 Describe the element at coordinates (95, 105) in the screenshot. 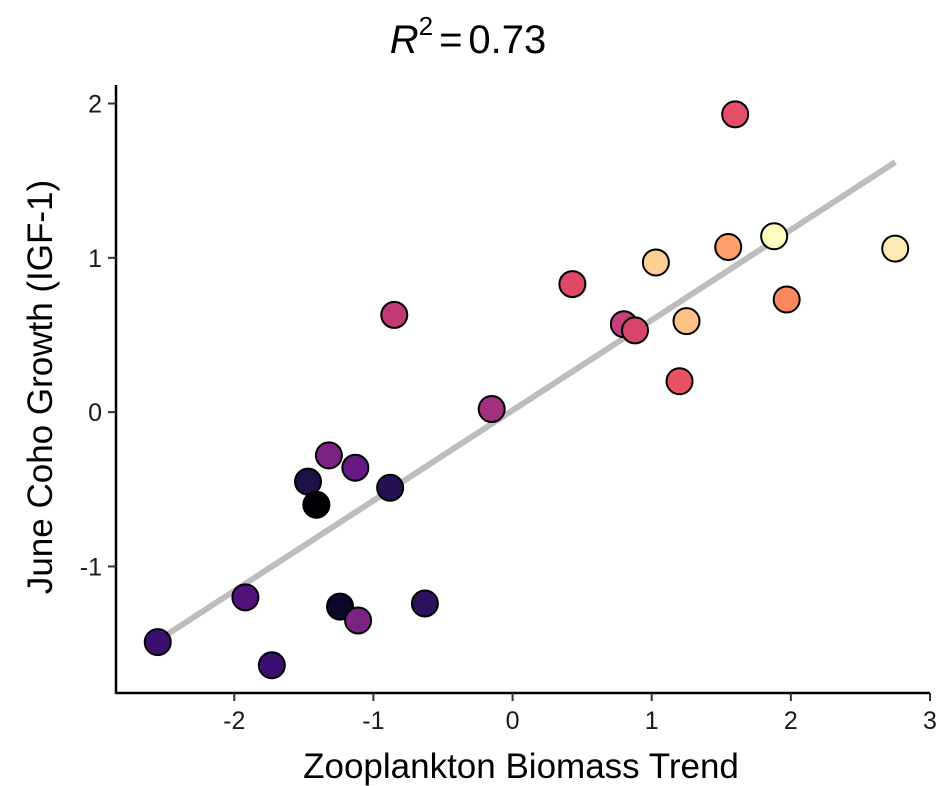

I see `y-tick-label: 2` at that location.